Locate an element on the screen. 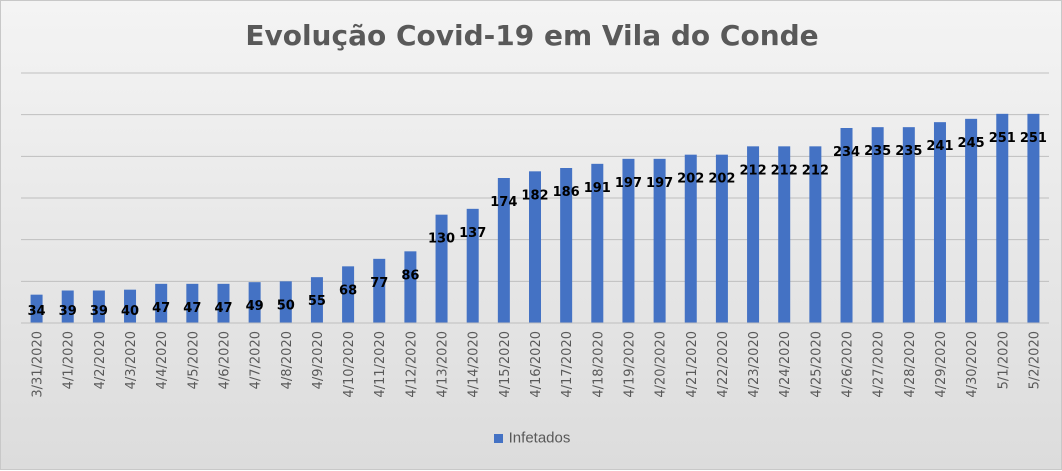  x-tick-label: 4/18/2020 is located at coordinates (598, 364).